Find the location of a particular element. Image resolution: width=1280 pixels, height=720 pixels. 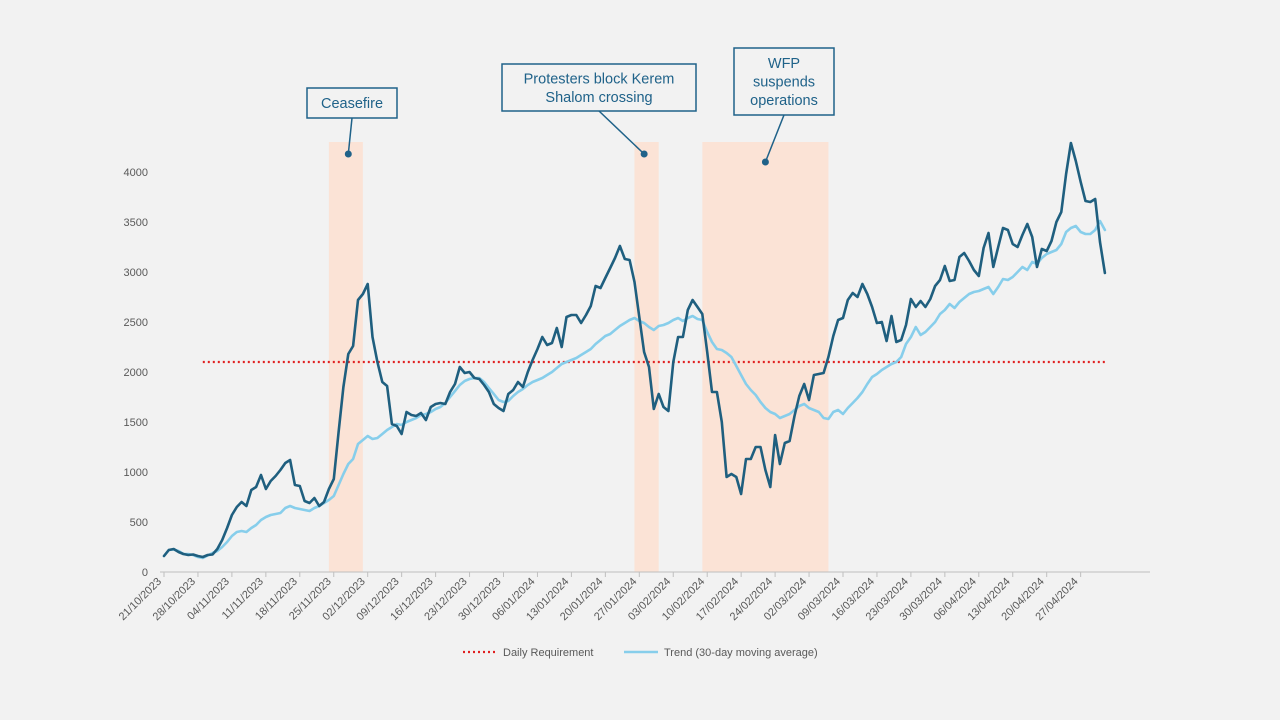

y-tick-label: 1500 is located at coordinates (136, 423).